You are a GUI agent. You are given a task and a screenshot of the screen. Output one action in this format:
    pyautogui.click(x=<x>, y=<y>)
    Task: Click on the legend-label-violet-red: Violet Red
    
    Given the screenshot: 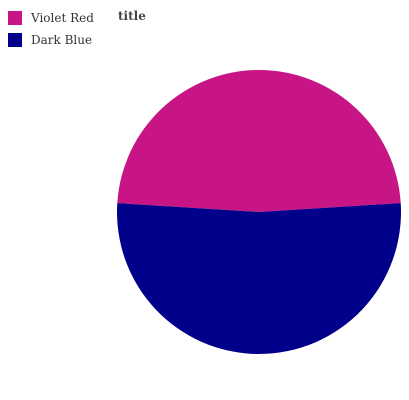 What is the action you would take?
    pyautogui.click(x=62, y=18)
    